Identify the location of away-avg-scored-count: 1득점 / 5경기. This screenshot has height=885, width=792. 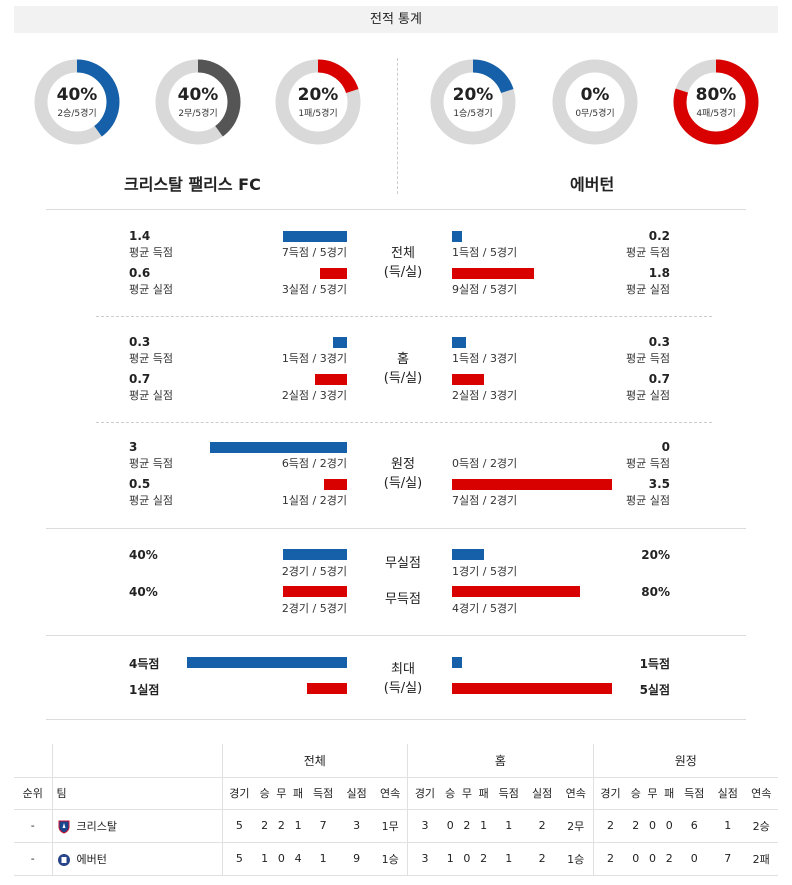
(485, 252).